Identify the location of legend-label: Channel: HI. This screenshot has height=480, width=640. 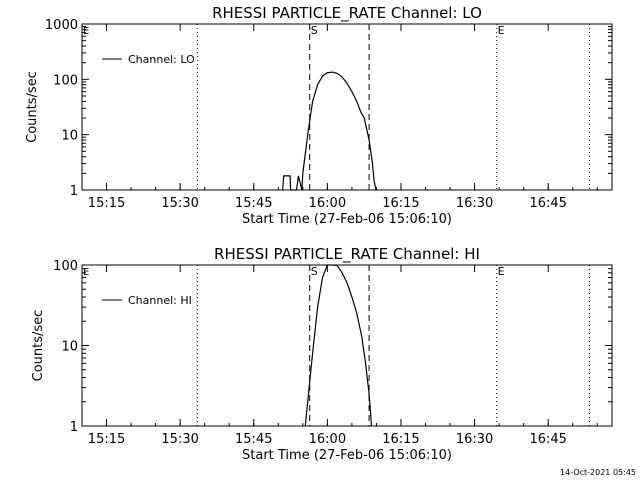
(160, 300).